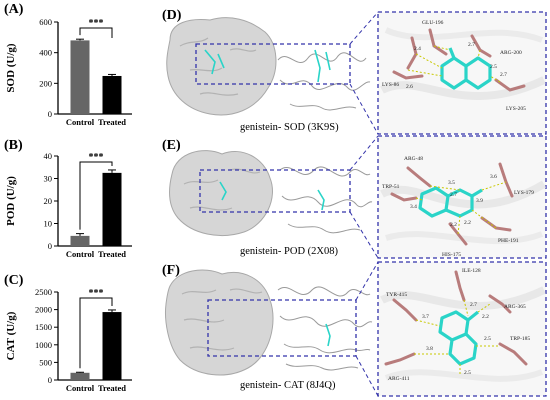 Image resolution: width=550 pixels, height=400 pixels. Describe the element at coordinates (11, 68) in the screenshot. I see `y-axis-label: SOD (U/g)` at that location.